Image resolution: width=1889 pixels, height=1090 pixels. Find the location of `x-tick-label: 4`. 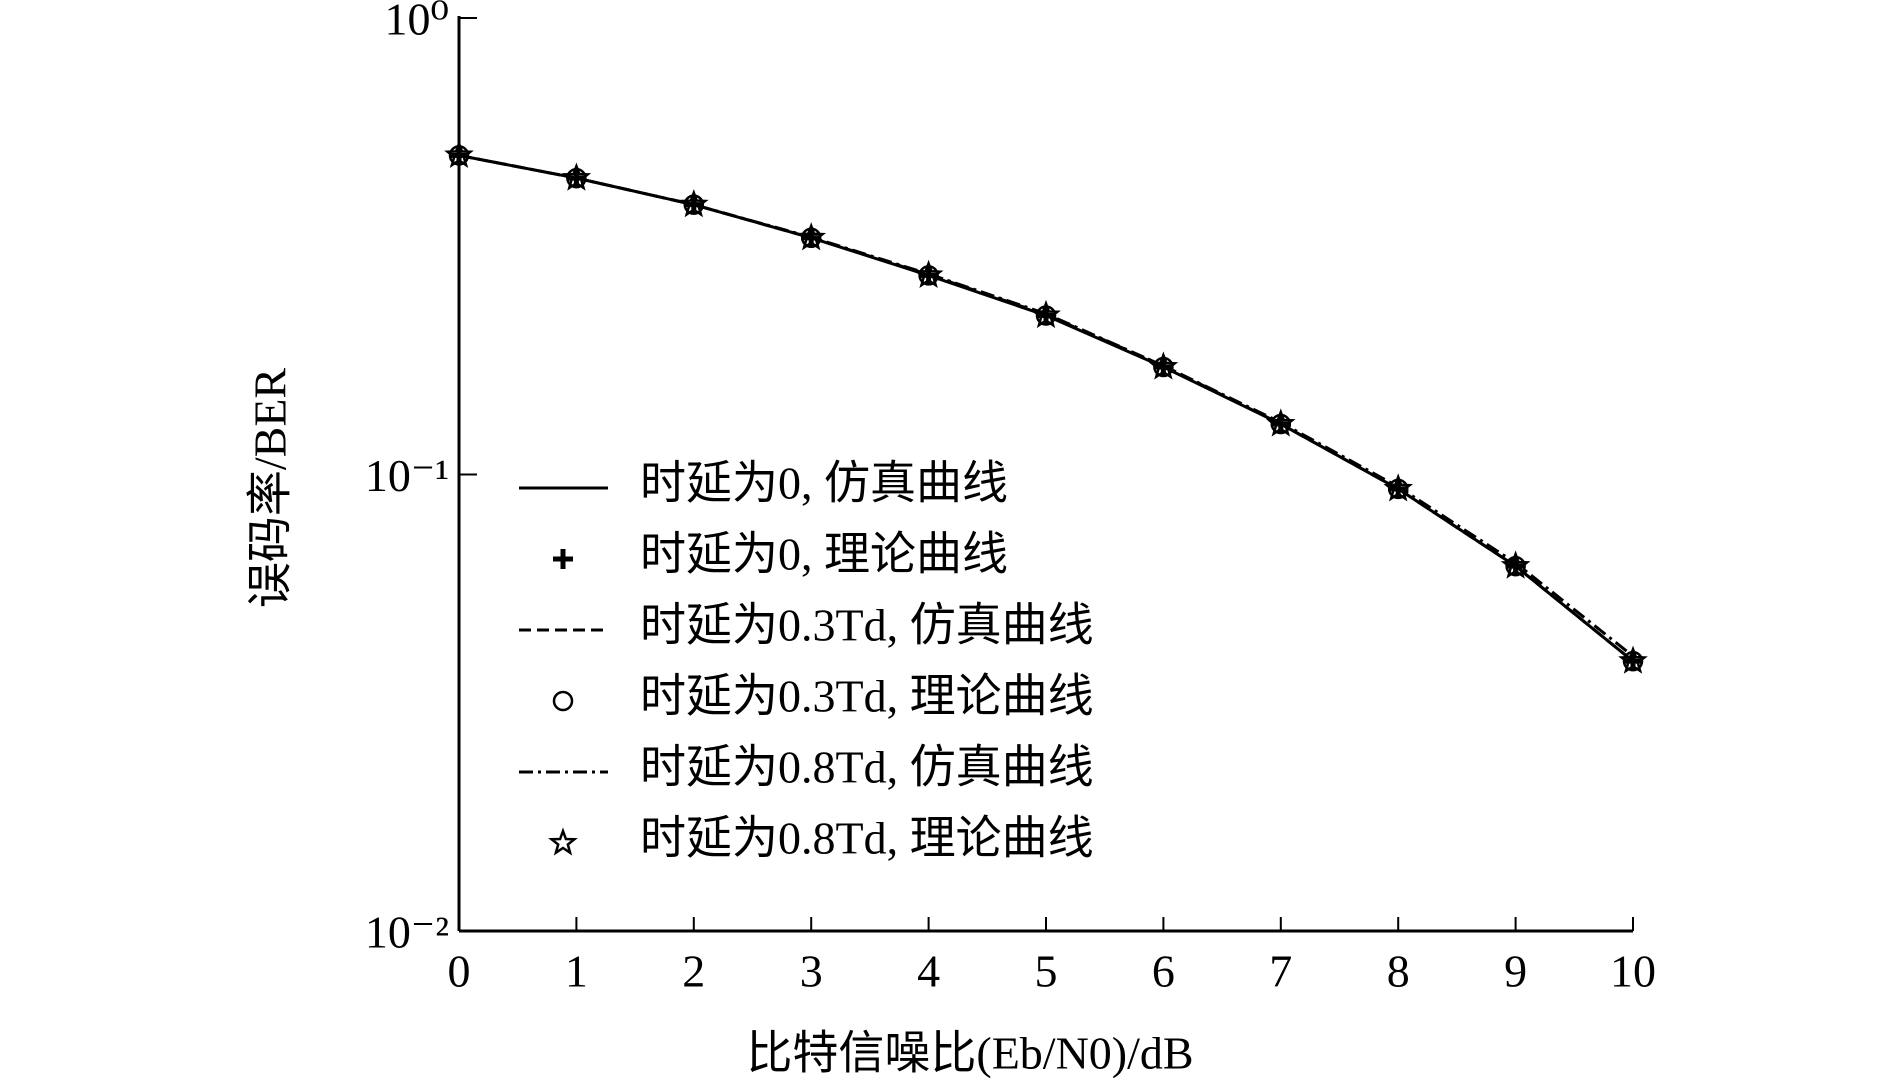

x-tick-label: 4 is located at coordinates (928, 971).